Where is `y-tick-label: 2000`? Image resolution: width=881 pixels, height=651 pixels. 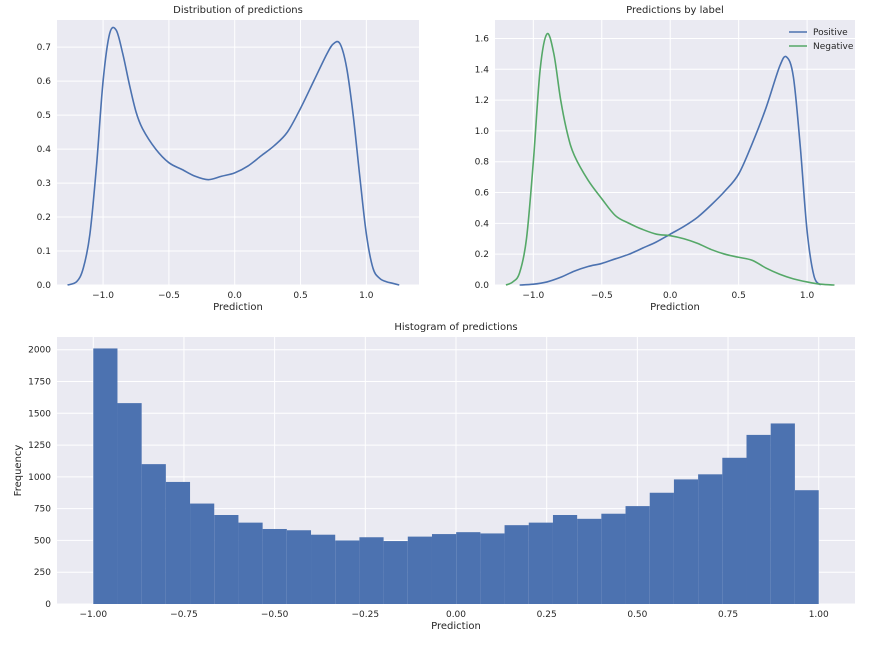 y-tick-label: 2000 is located at coordinates (39, 351).